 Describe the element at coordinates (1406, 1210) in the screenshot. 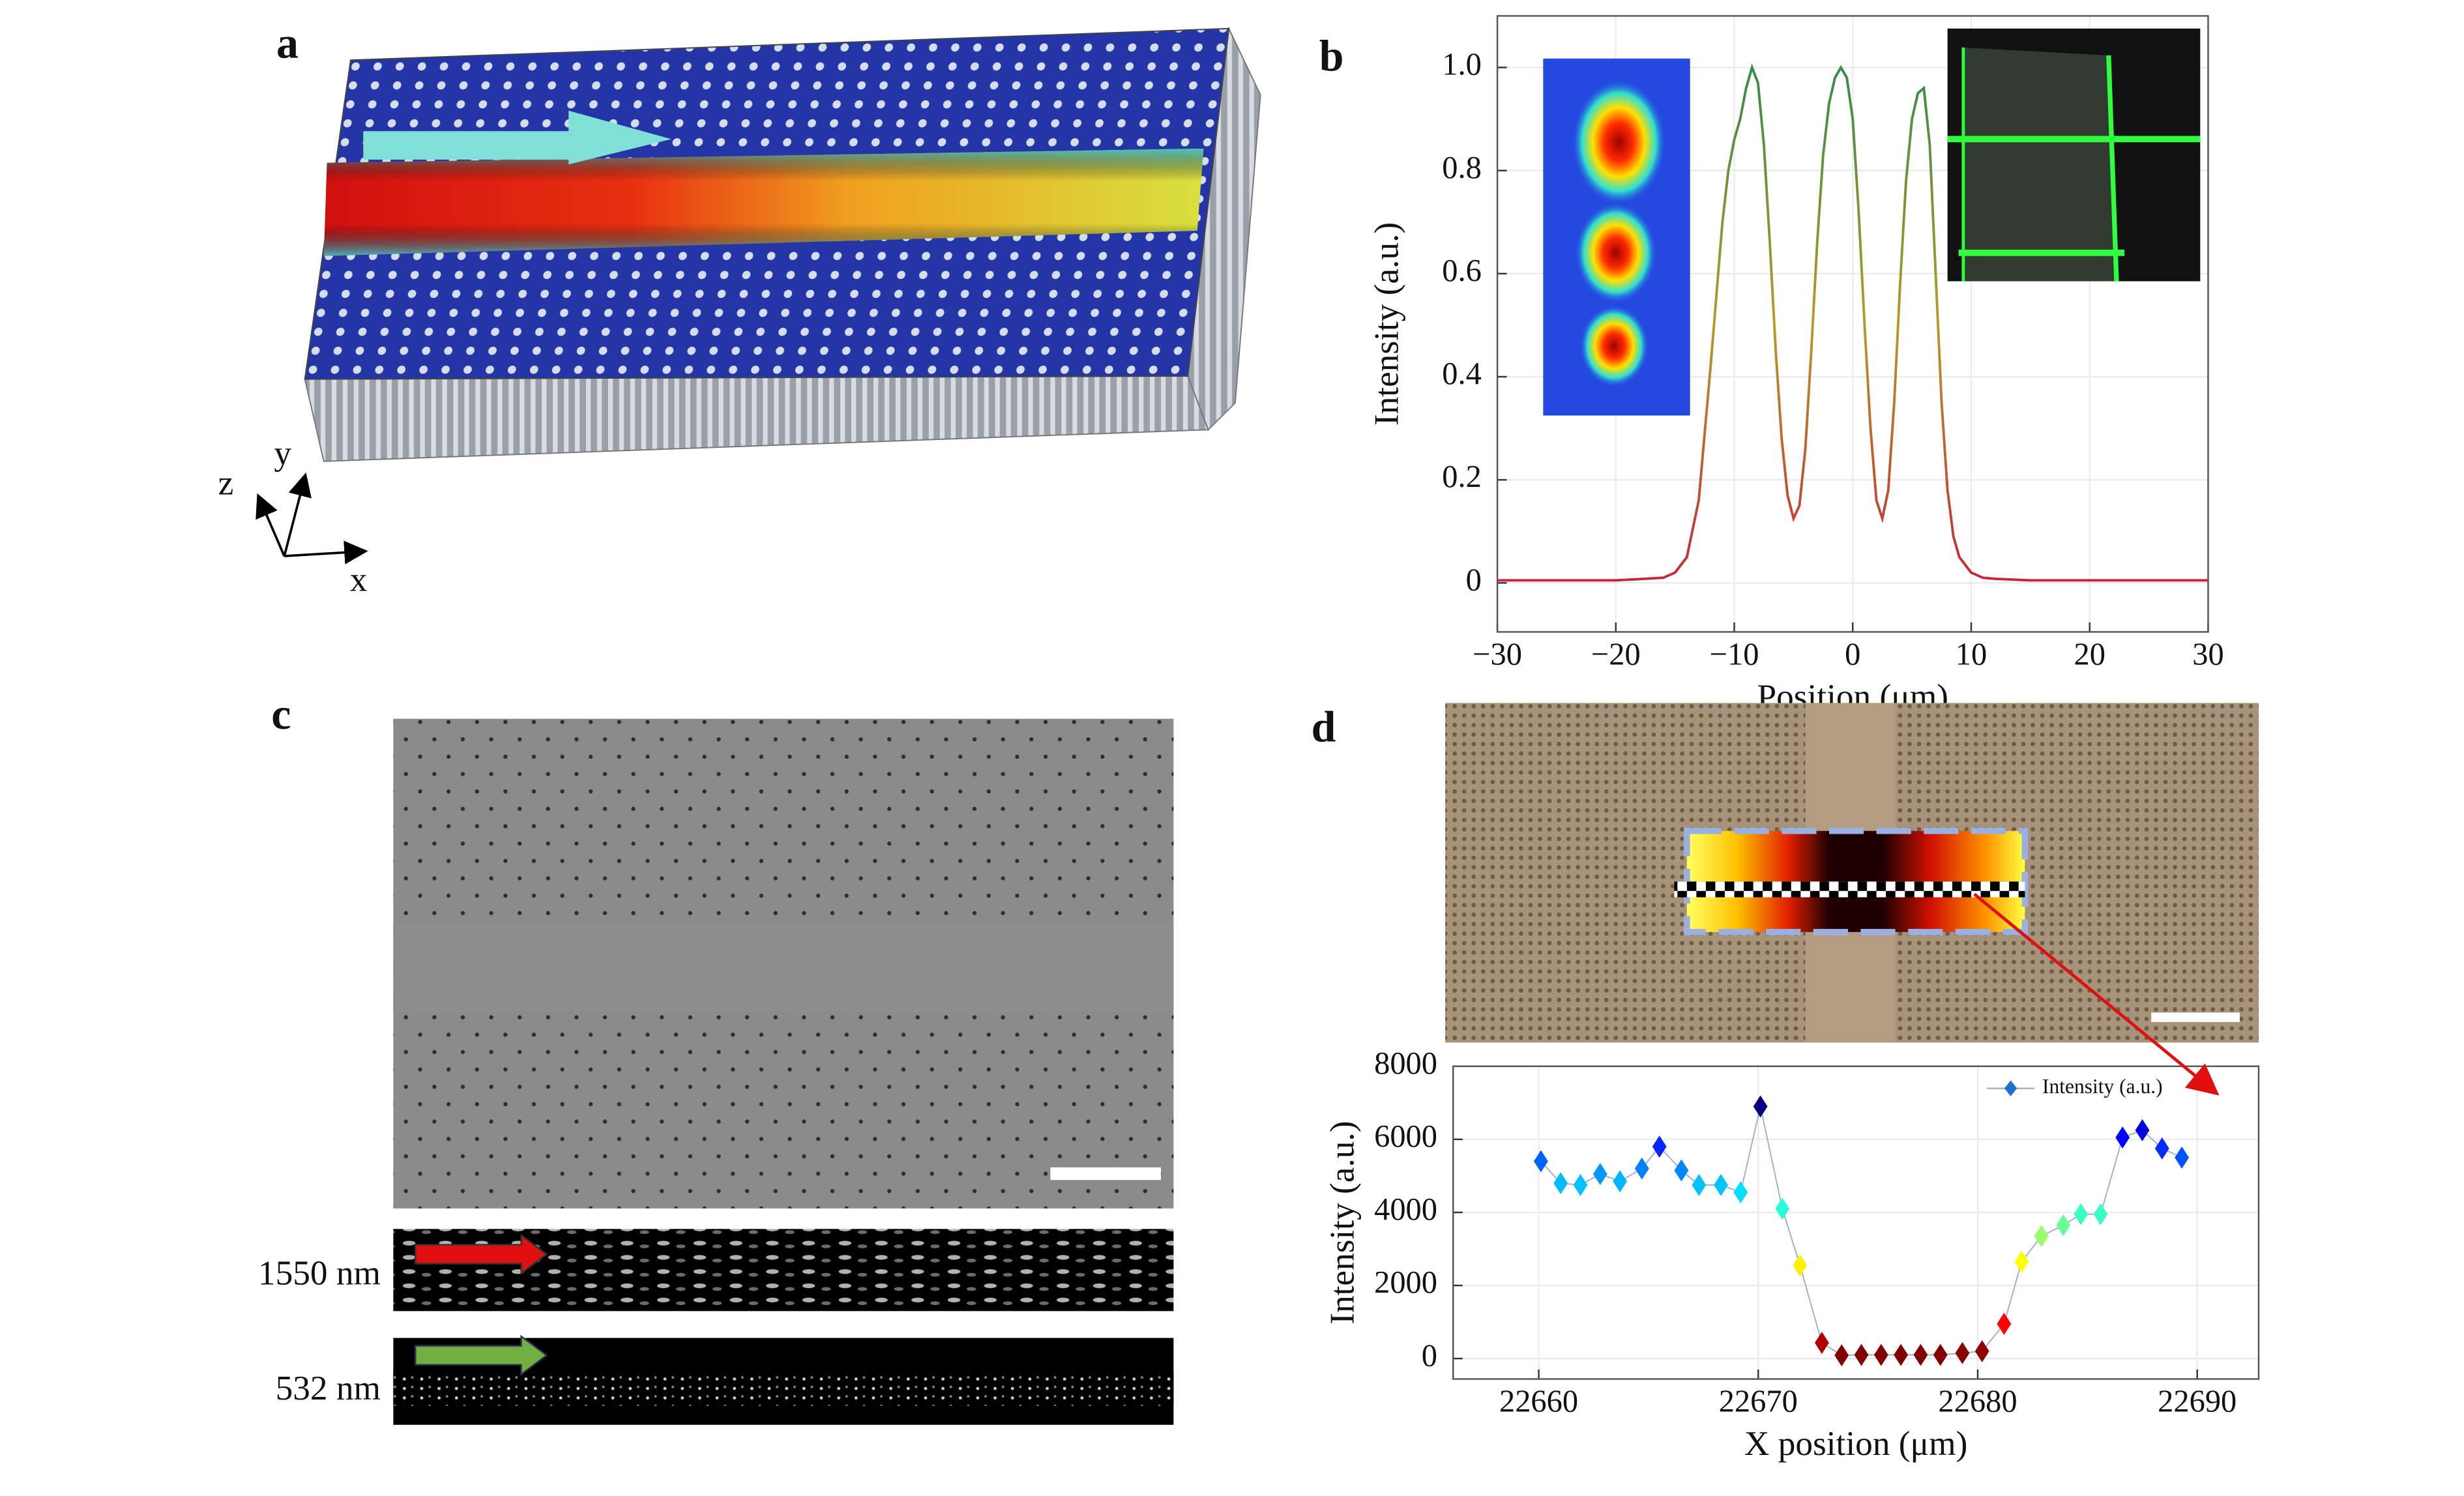

I see `y-tick-label: 4000` at that location.